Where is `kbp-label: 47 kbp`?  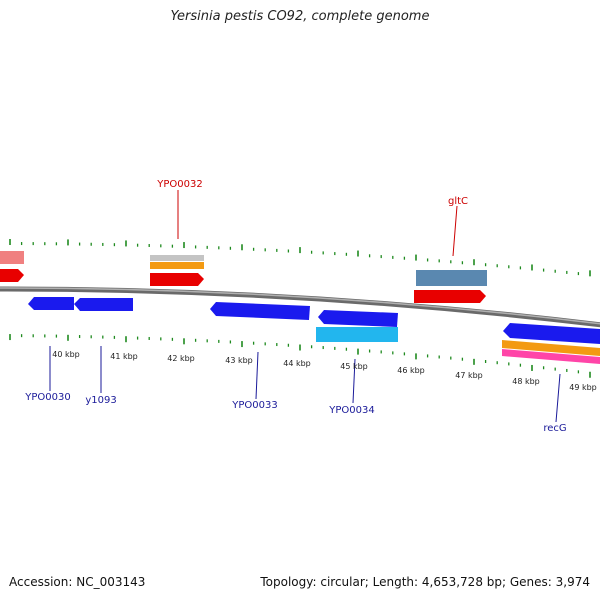 kbp-label: 47 kbp is located at coordinates (469, 375).